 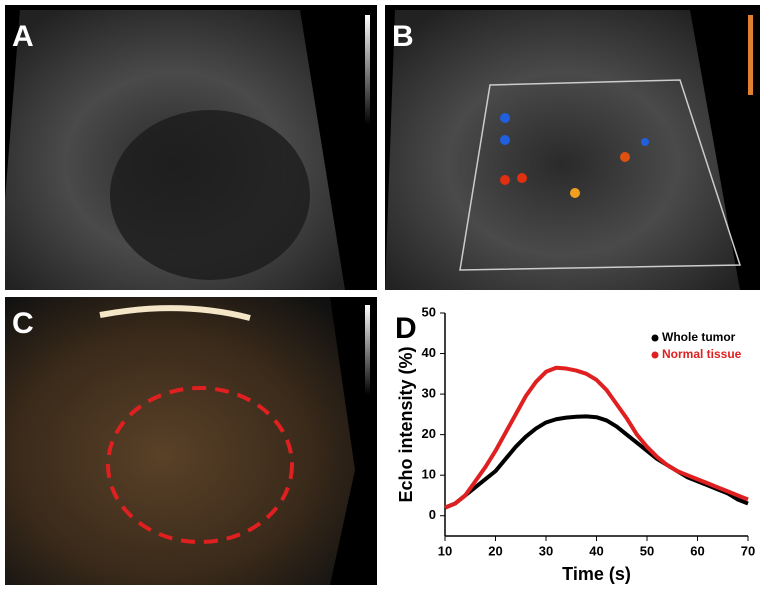 I want to click on x-tick-label: 70, so click(x=748, y=550).